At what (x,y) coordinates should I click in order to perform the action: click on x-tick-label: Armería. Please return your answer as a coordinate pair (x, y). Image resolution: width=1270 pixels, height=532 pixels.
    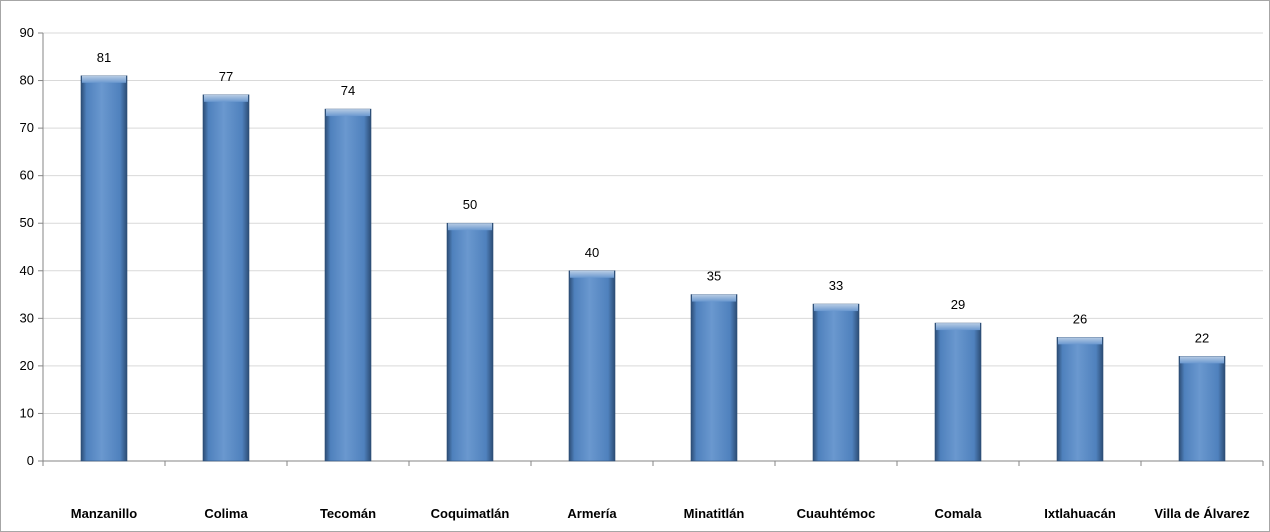
    Looking at the image, I should click on (592, 513).